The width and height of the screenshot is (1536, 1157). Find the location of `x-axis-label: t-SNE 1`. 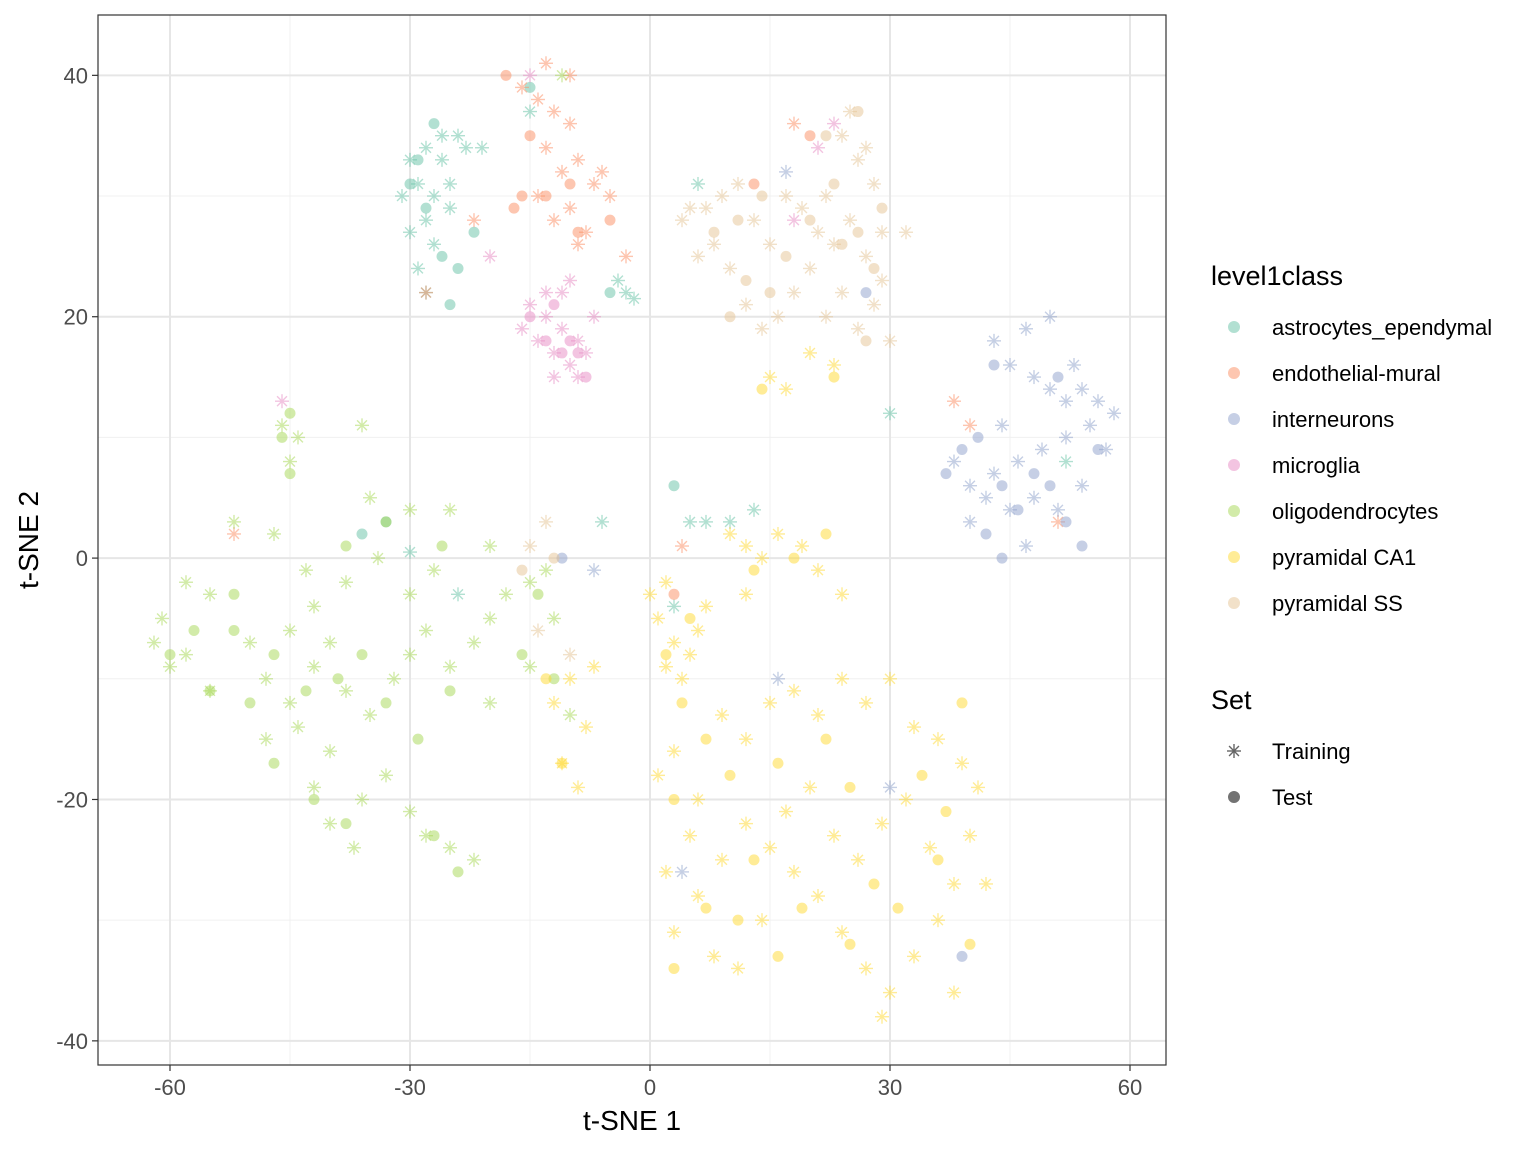

x-axis-label: t-SNE 1 is located at coordinates (632, 1120).